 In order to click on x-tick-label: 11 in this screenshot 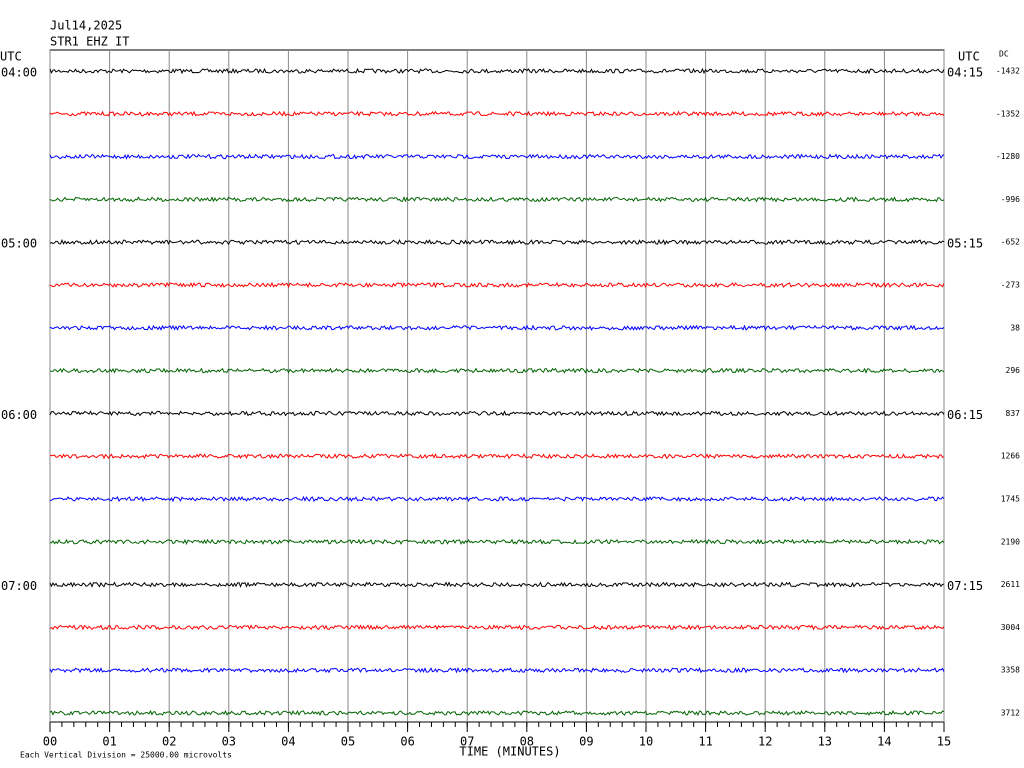, I will do `click(705, 742)`.